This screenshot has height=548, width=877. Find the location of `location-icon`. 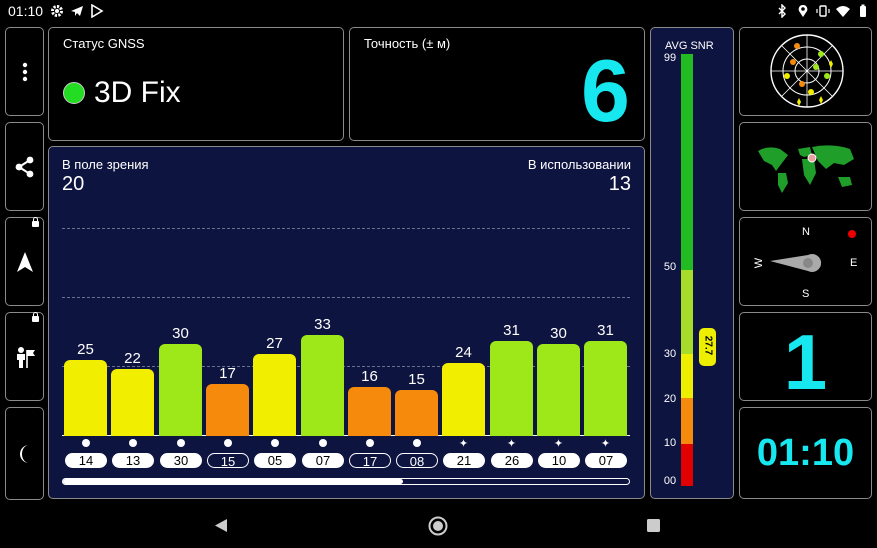

location-icon is located at coordinates (803, 11).